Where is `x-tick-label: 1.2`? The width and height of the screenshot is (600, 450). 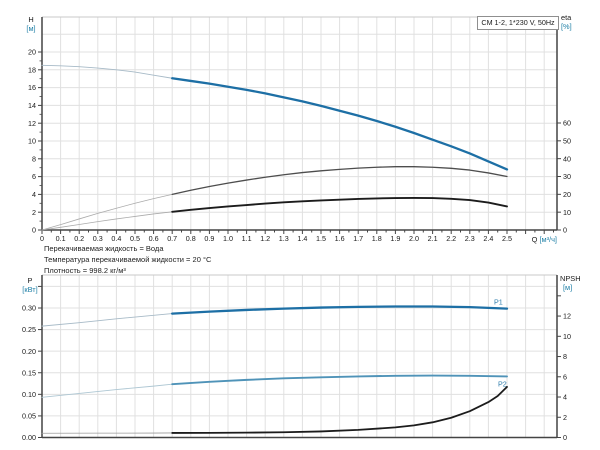
x-tick-label: 1.2 is located at coordinates (265, 238).